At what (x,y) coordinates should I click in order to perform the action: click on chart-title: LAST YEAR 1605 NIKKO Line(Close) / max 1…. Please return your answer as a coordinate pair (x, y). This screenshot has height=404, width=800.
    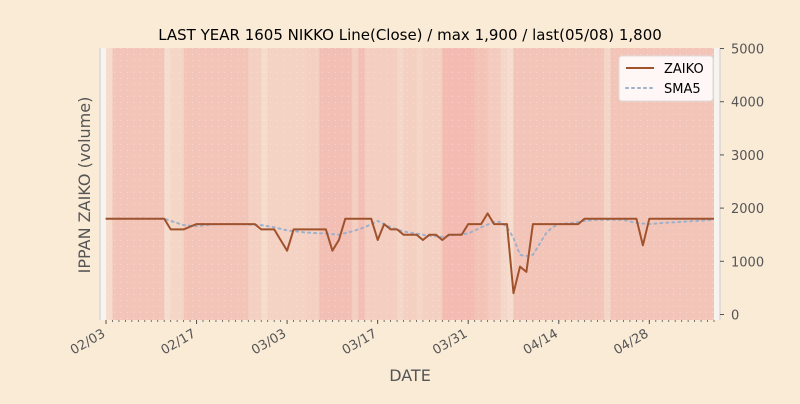
    Looking at the image, I should click on (410, 35).